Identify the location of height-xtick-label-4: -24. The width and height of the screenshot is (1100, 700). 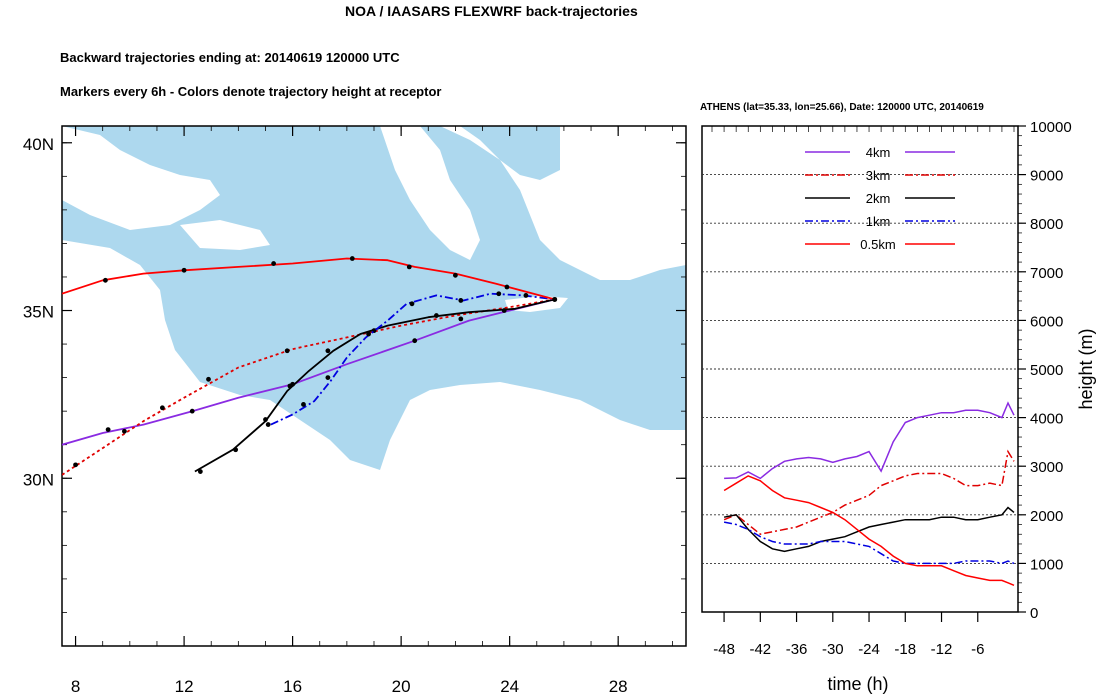
(869, 649).